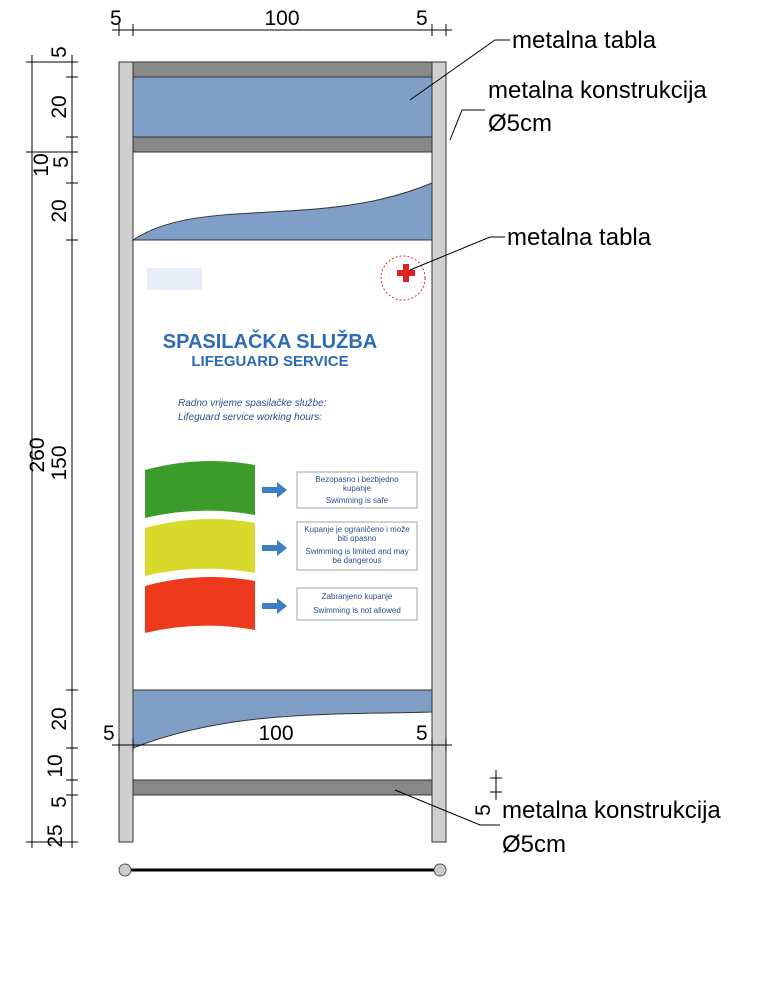 This screenshot has width=781, height=981. I want to click on leaders, so click(452, 432).